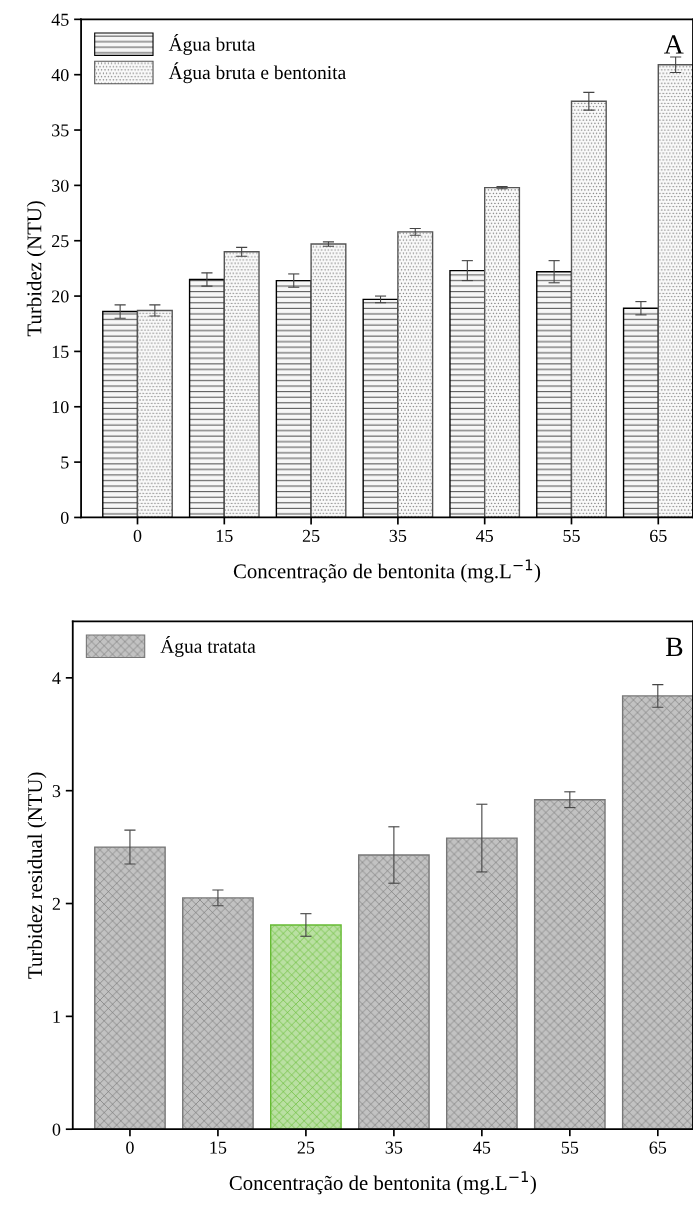 The height and width of the screenshot is (1209, 693). I want to click on annotation: A, so click(674, 44).